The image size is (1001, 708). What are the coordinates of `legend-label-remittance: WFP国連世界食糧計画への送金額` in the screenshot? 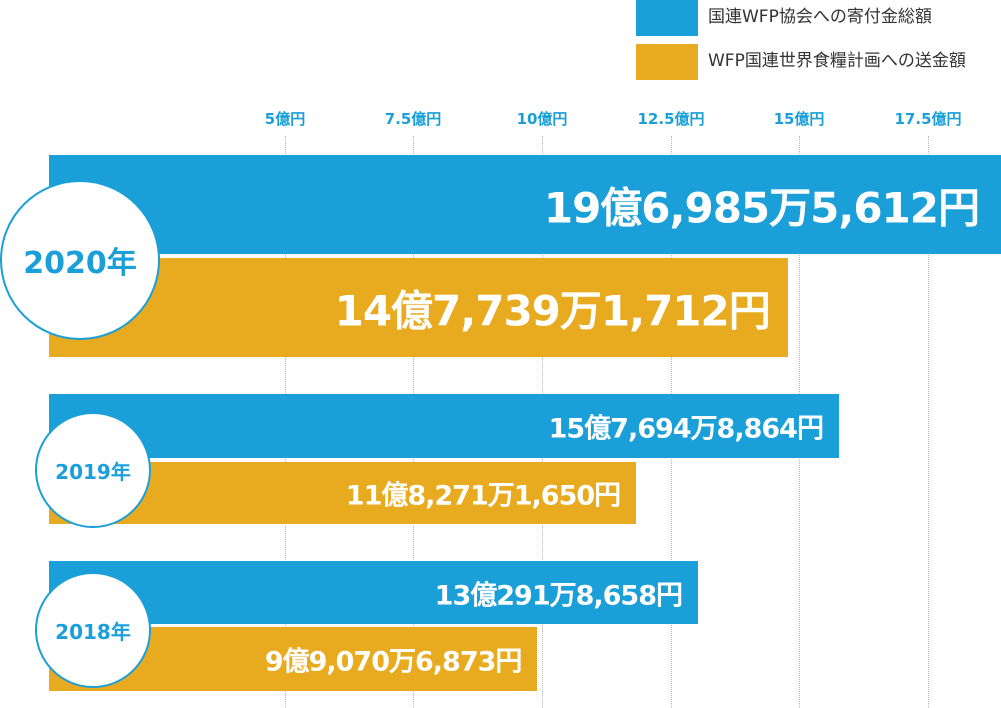 It's located at (837, 61).